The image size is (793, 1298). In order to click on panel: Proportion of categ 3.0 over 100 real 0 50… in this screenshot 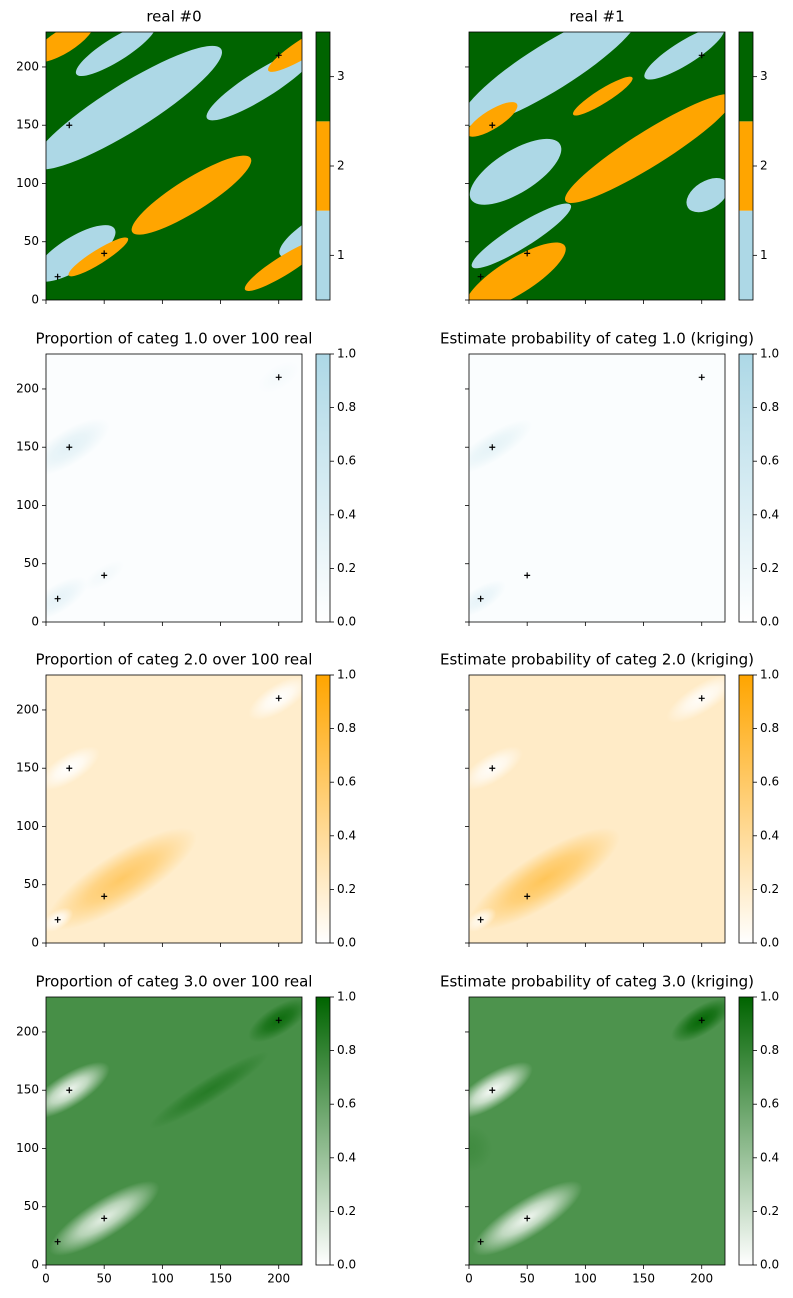, I will do `click(186, 1129)`.